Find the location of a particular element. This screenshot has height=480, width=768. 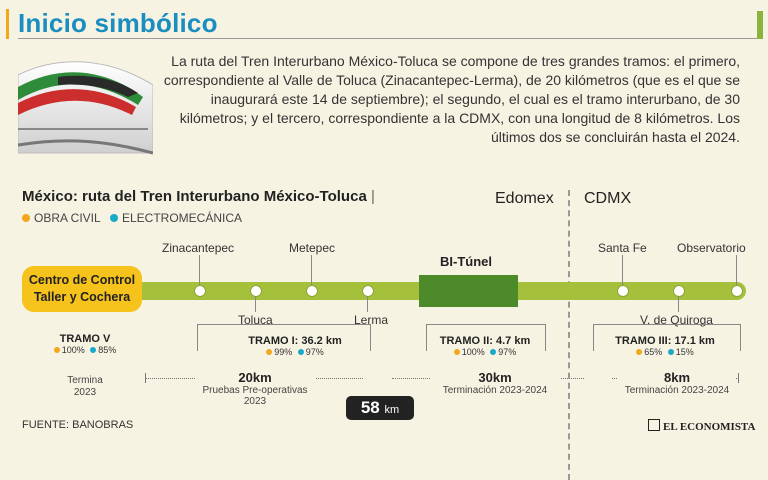

legend-dot-blue is located at coordinates (114, 218).